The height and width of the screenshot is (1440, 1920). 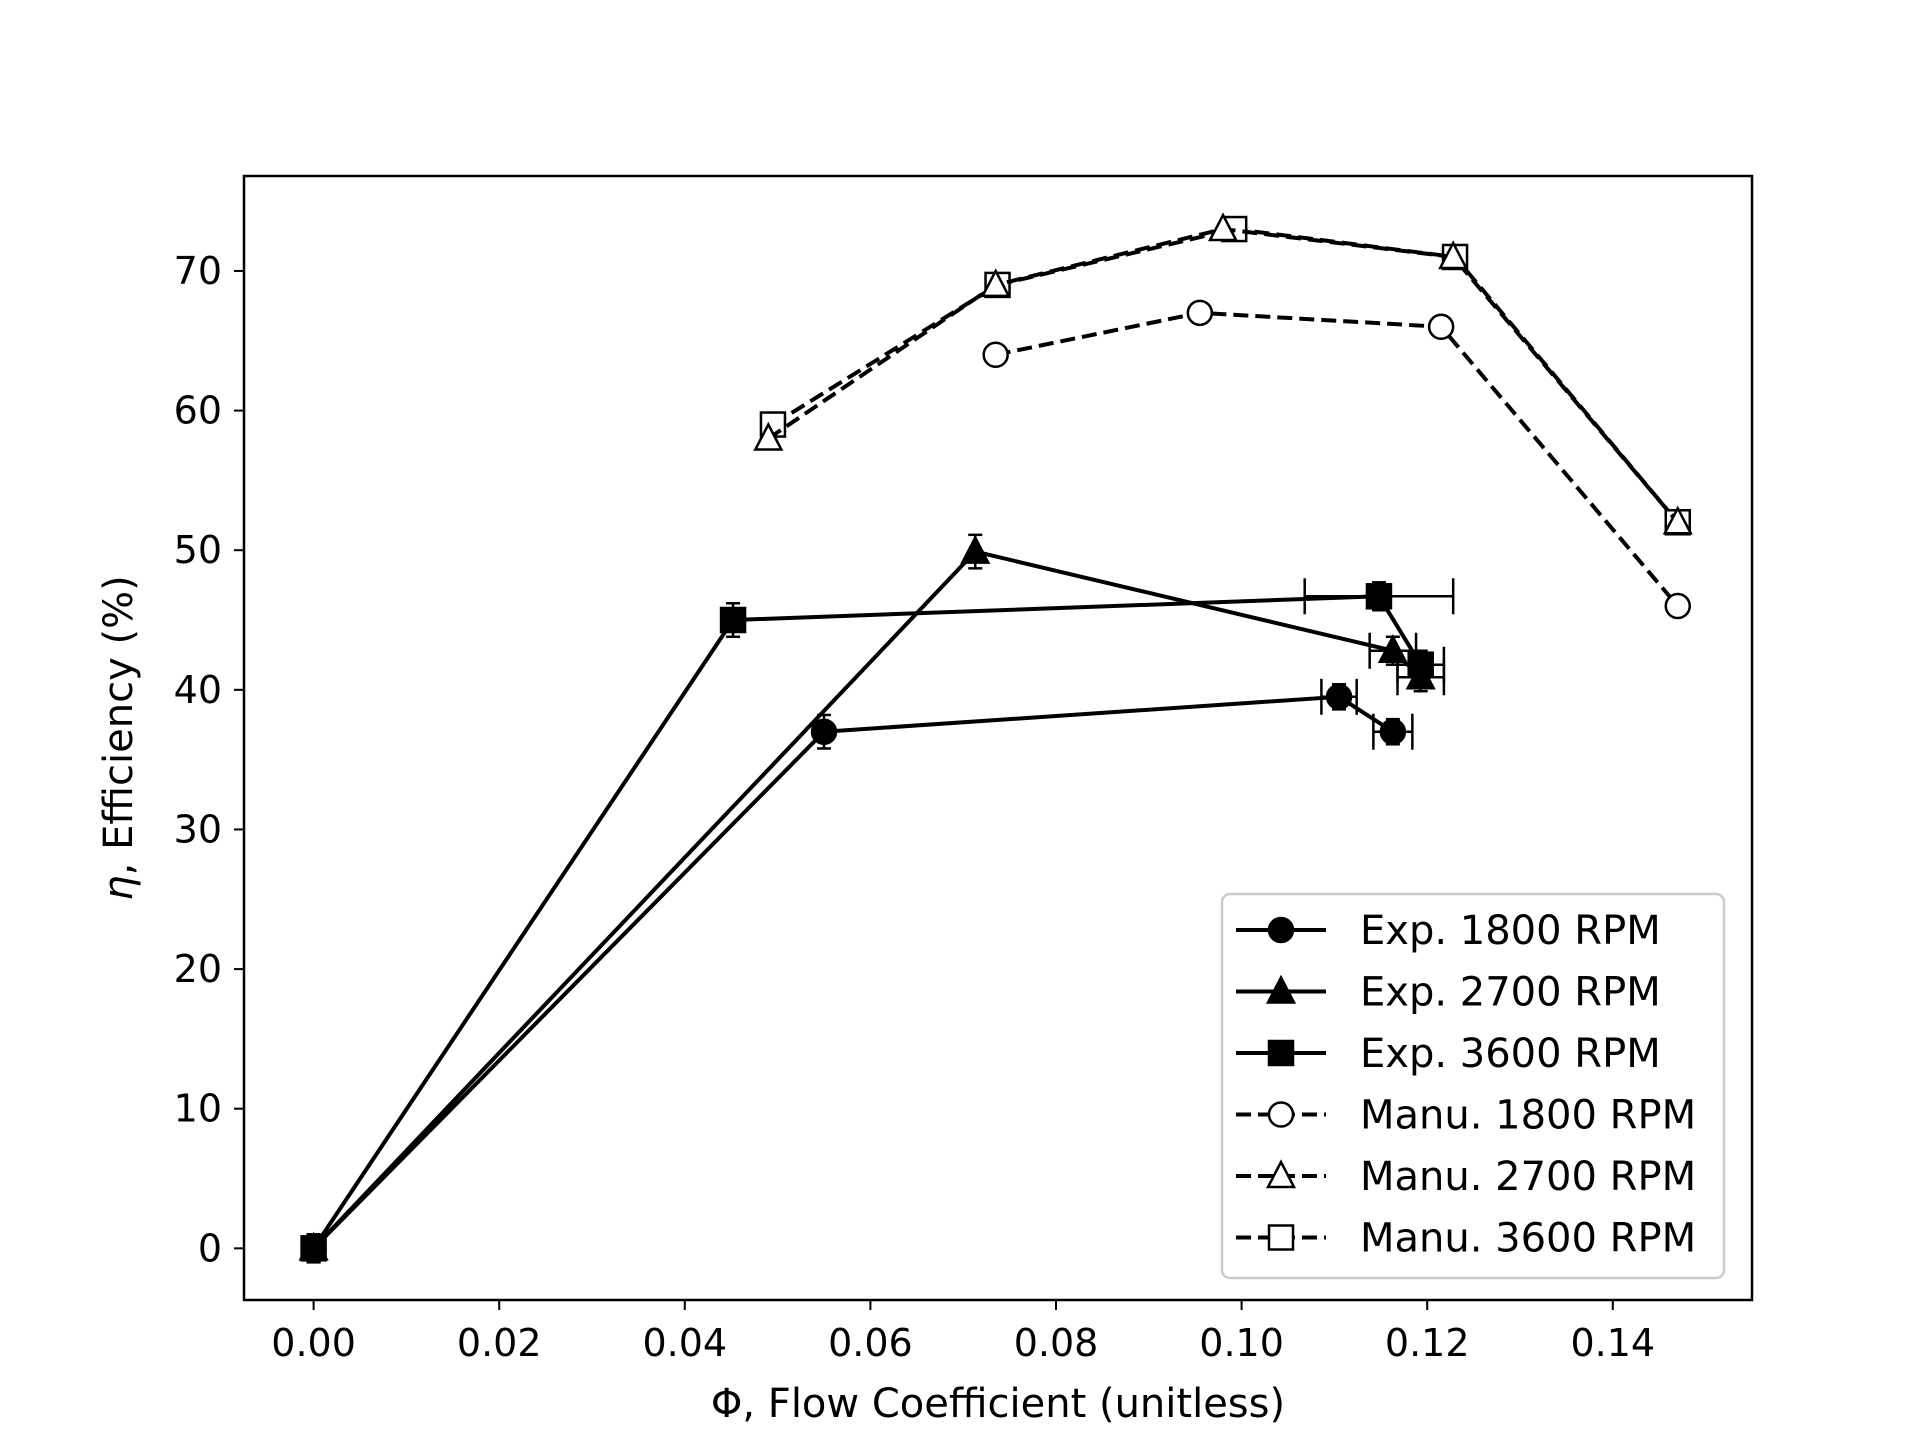 What do you see at coordinates (198, 690) in the screenshot?
I see `y-tick-label: 40` at bounding box center [198, 690].